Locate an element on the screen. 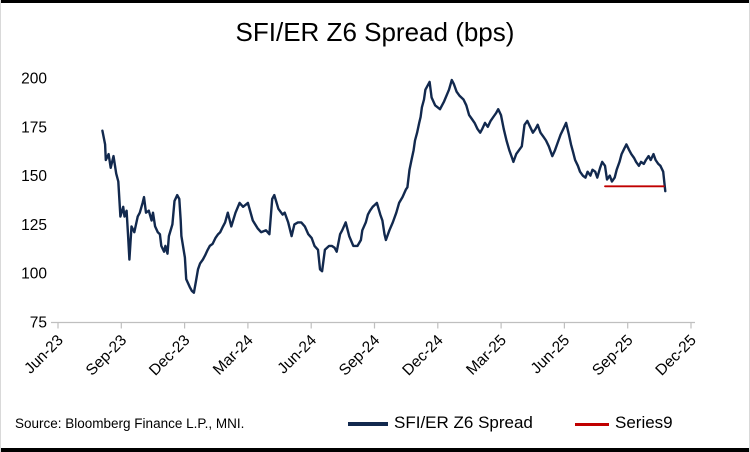 This screenshot has width=750, height=452. spread-series-swatch is located at coordinates (368, 424).